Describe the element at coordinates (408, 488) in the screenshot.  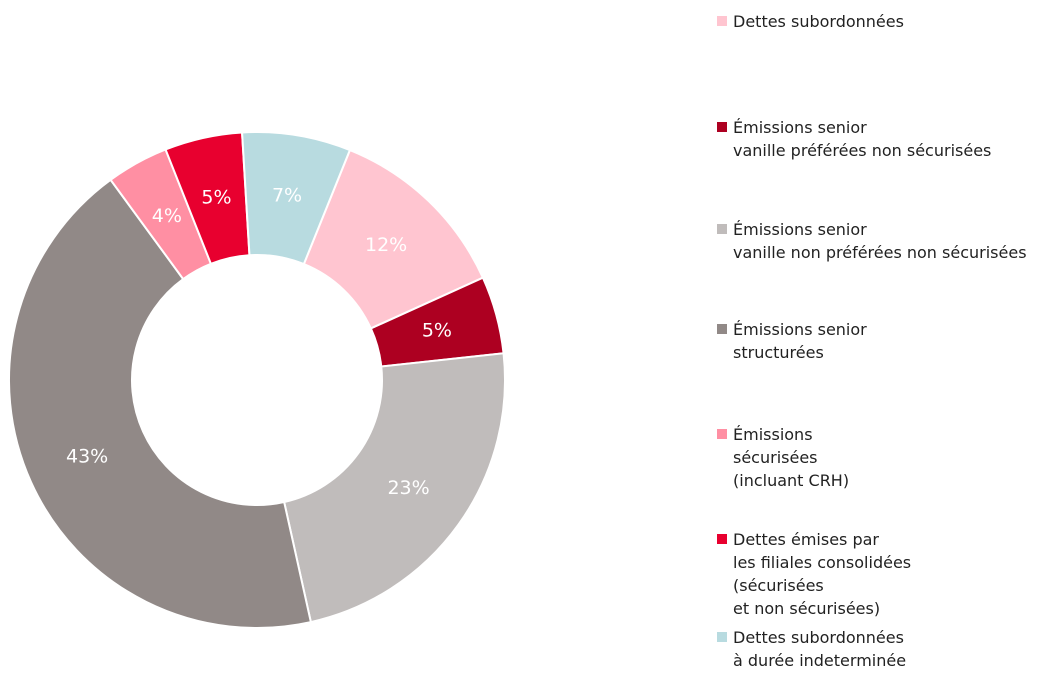
I see `value-label: 23%` at that location.